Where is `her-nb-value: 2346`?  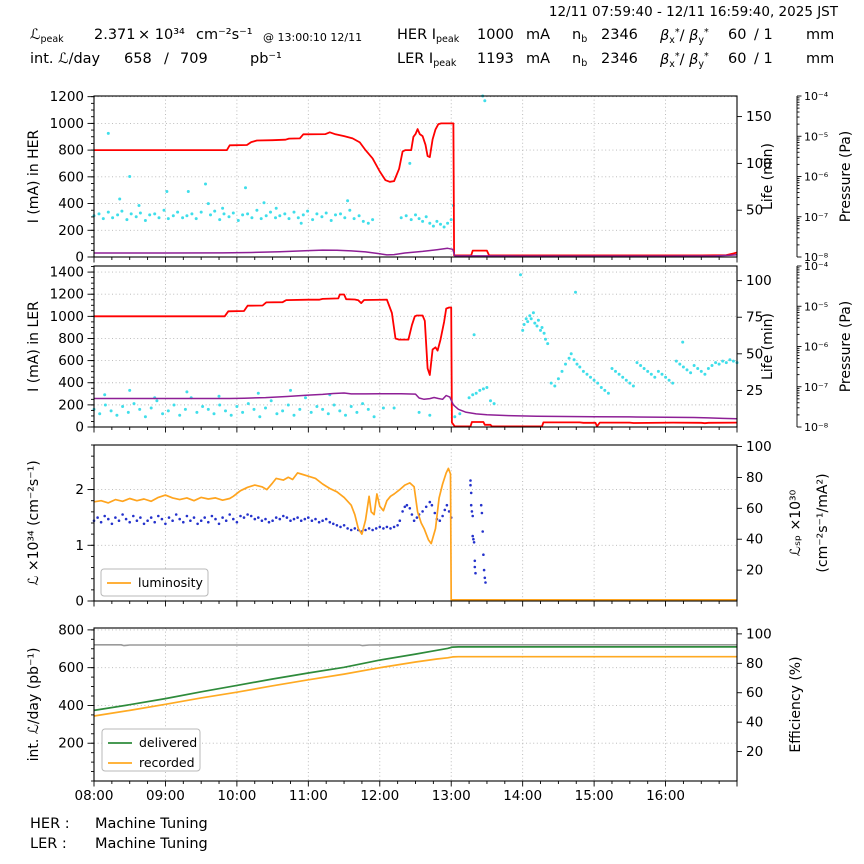 her-nb-value: 2346 is located at coordinates (619, 35).